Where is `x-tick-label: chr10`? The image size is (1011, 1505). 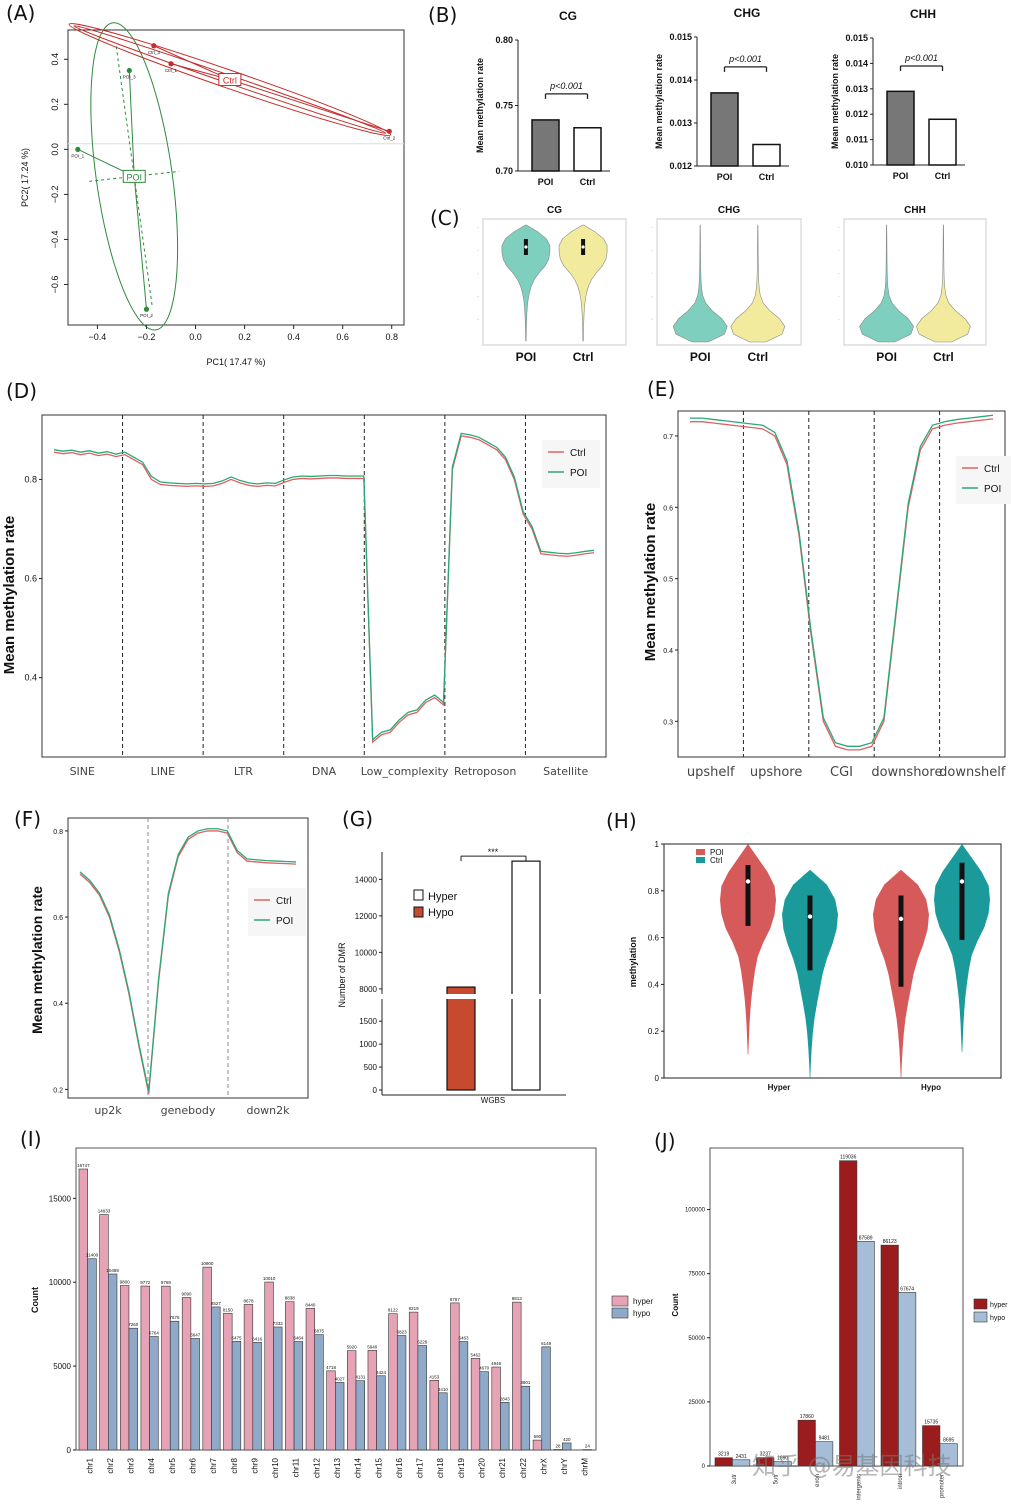
x-tick-label: chr10 is located at coordinates (275, 1467).